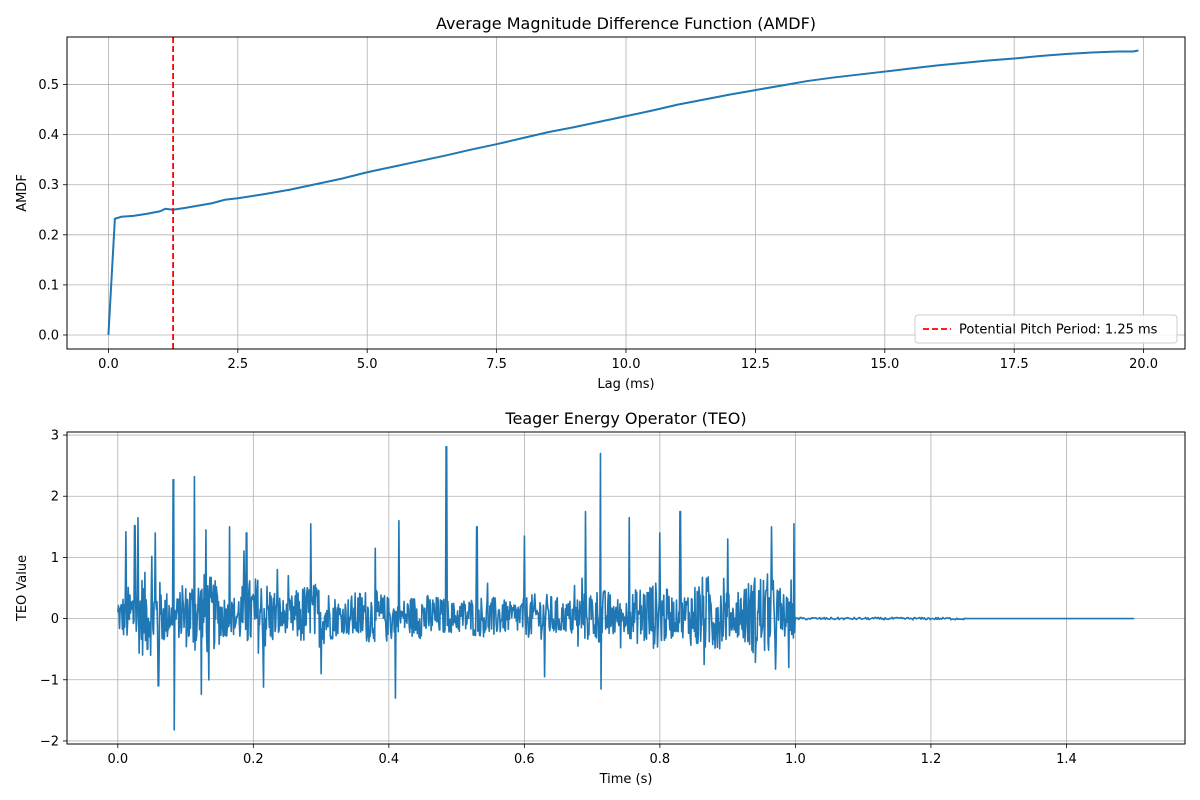 This screenshot has height=800, width=1200. I want to click on y-tick-label: 2, so click(55, 497).